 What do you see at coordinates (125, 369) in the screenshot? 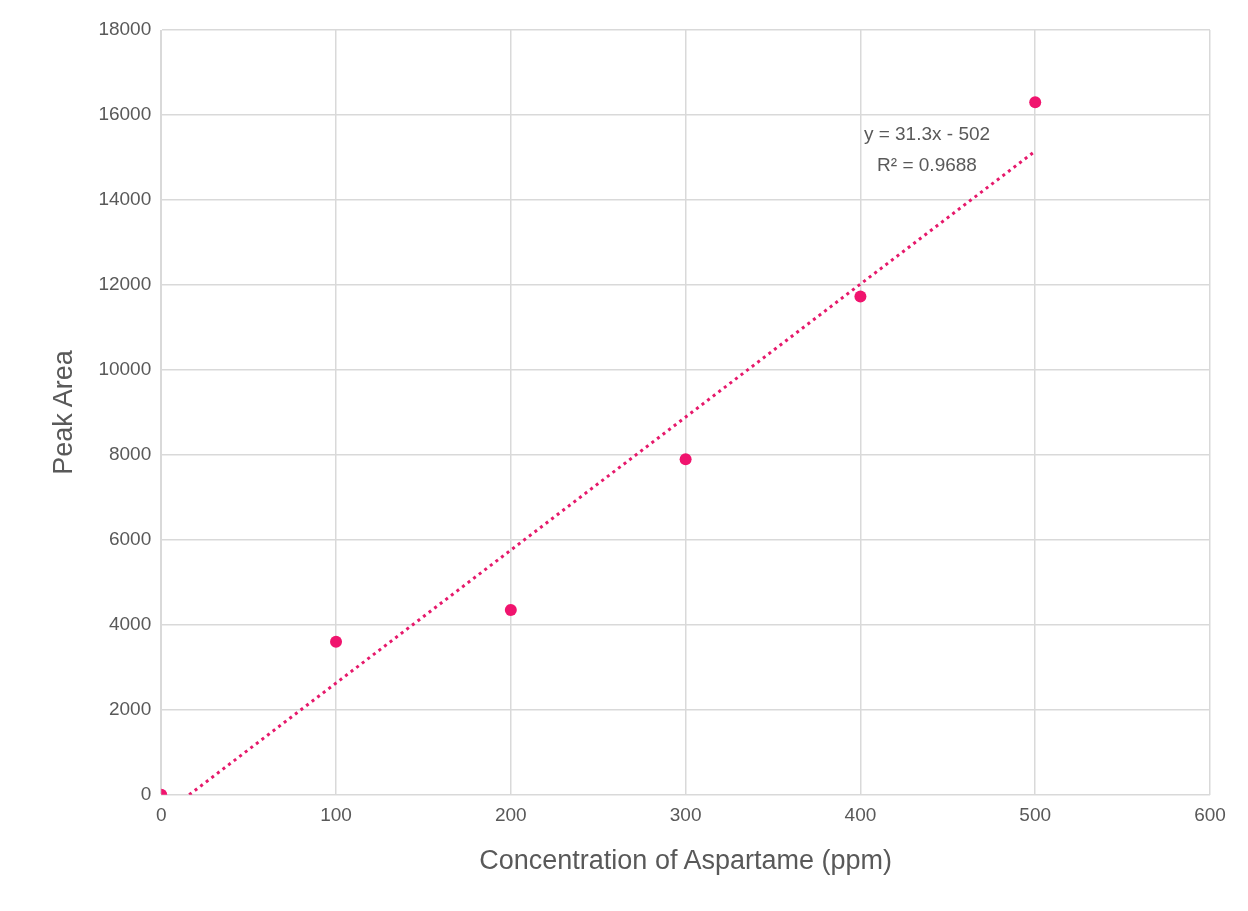
I see `y-tick-label: 10000` at bounding box center [125, 369].